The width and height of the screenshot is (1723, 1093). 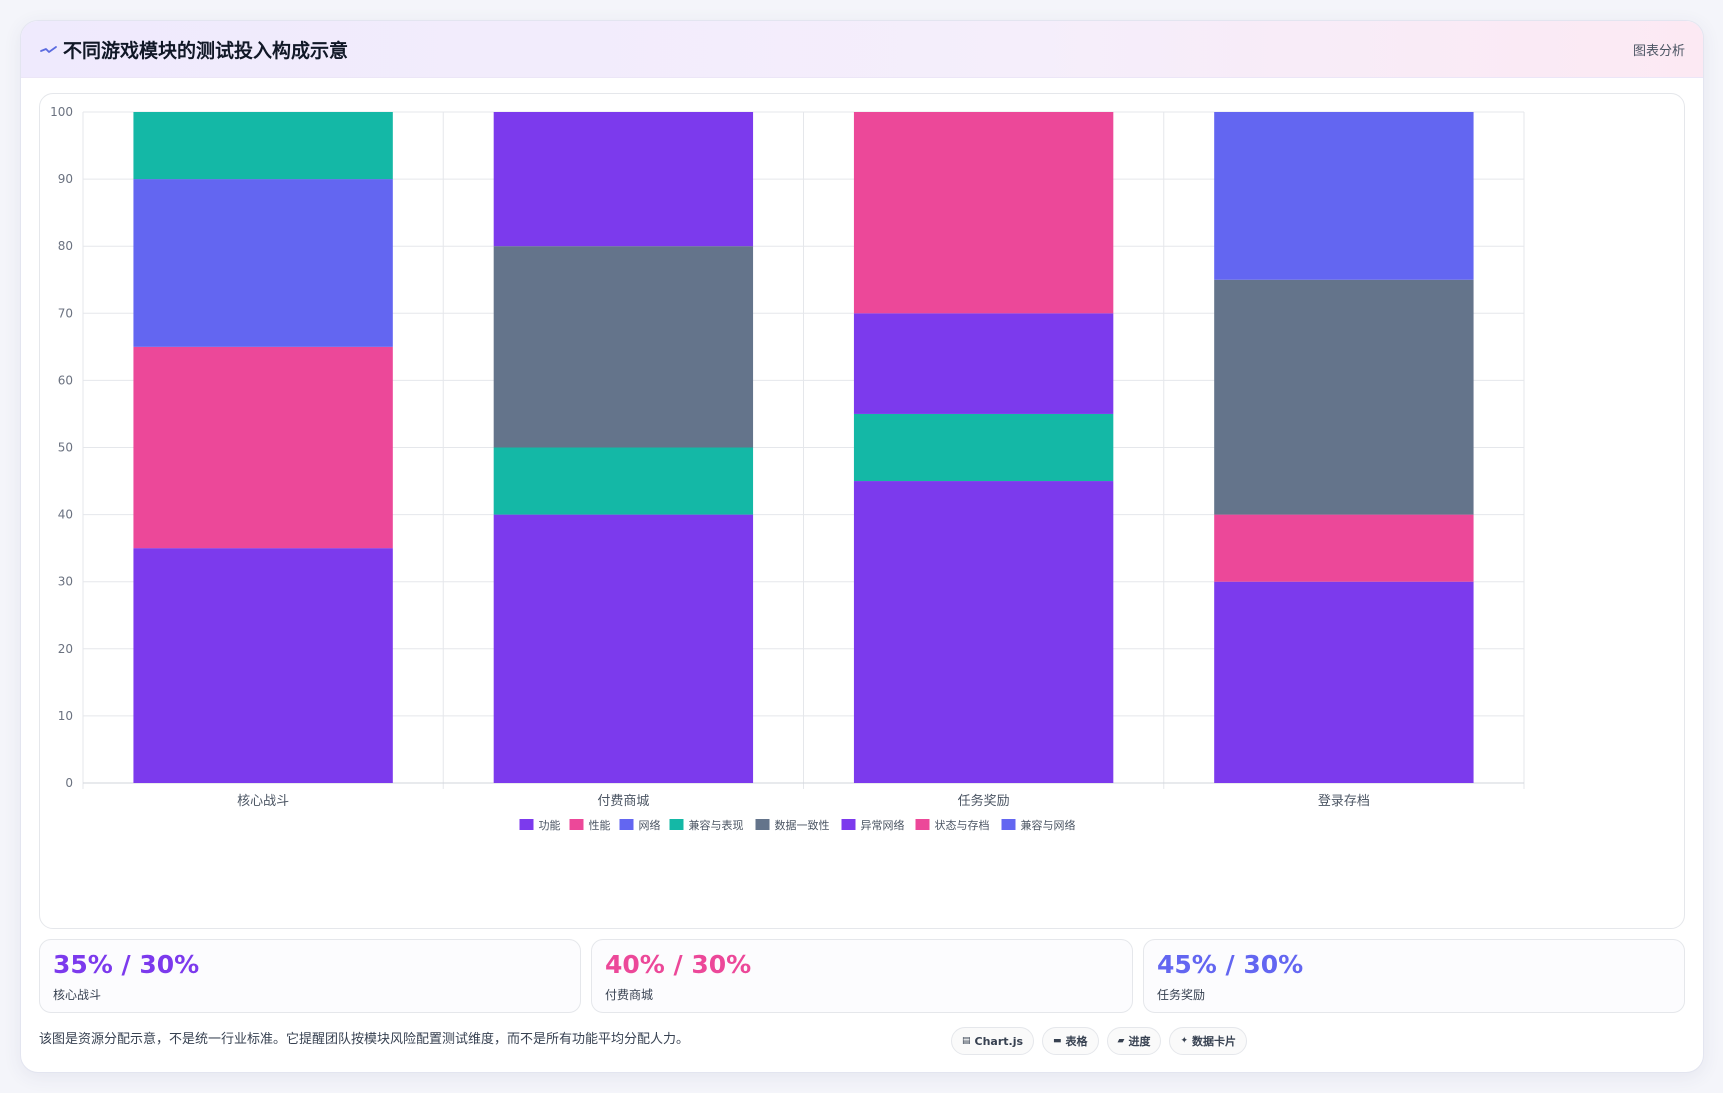 I want to click on stat-card-1: 35% / 30% 核心战斗, so click(x=310, y=976).